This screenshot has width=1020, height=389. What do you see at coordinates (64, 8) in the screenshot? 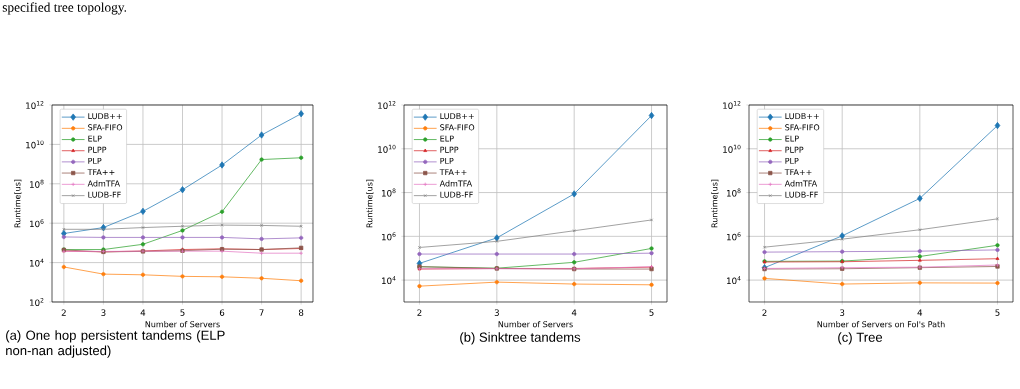
I see `text: specified tree topology.` at bounding box center [64, 8].